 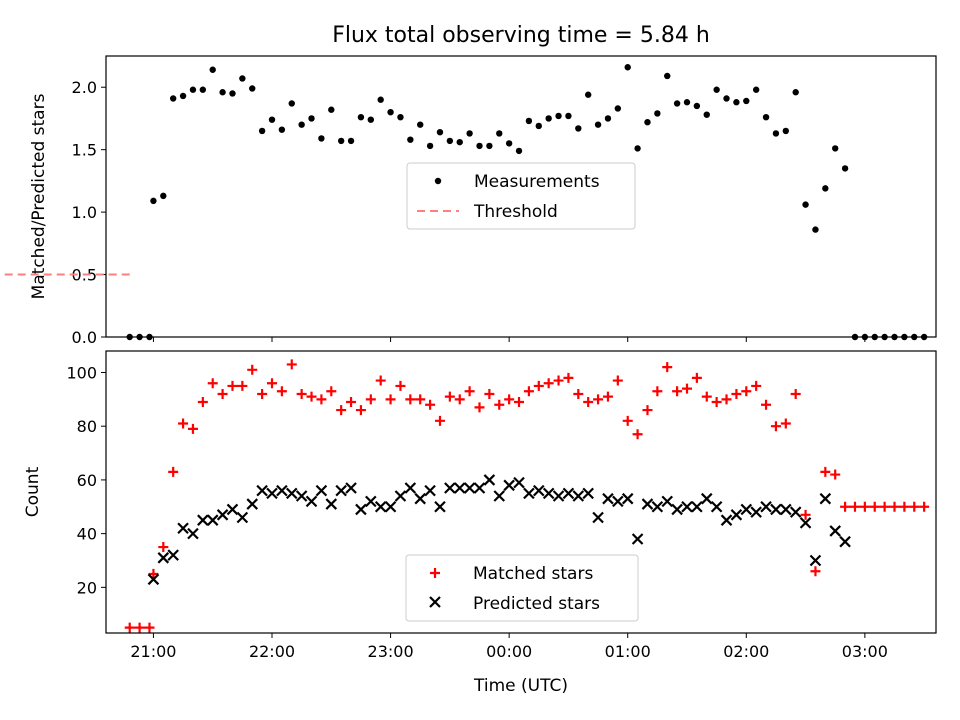 What do you see at coordinates (272, 651) in the screenshot?
I see `x-tick-label: 22:00` at bounding box center [272, 651].